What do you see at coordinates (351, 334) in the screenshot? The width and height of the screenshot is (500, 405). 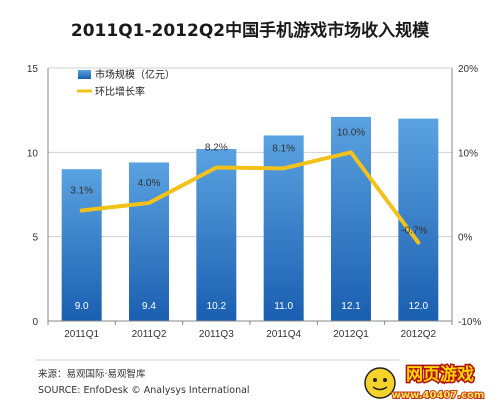 I see `x-tick-label: 2012Q1` at bounding box center [351, 334].